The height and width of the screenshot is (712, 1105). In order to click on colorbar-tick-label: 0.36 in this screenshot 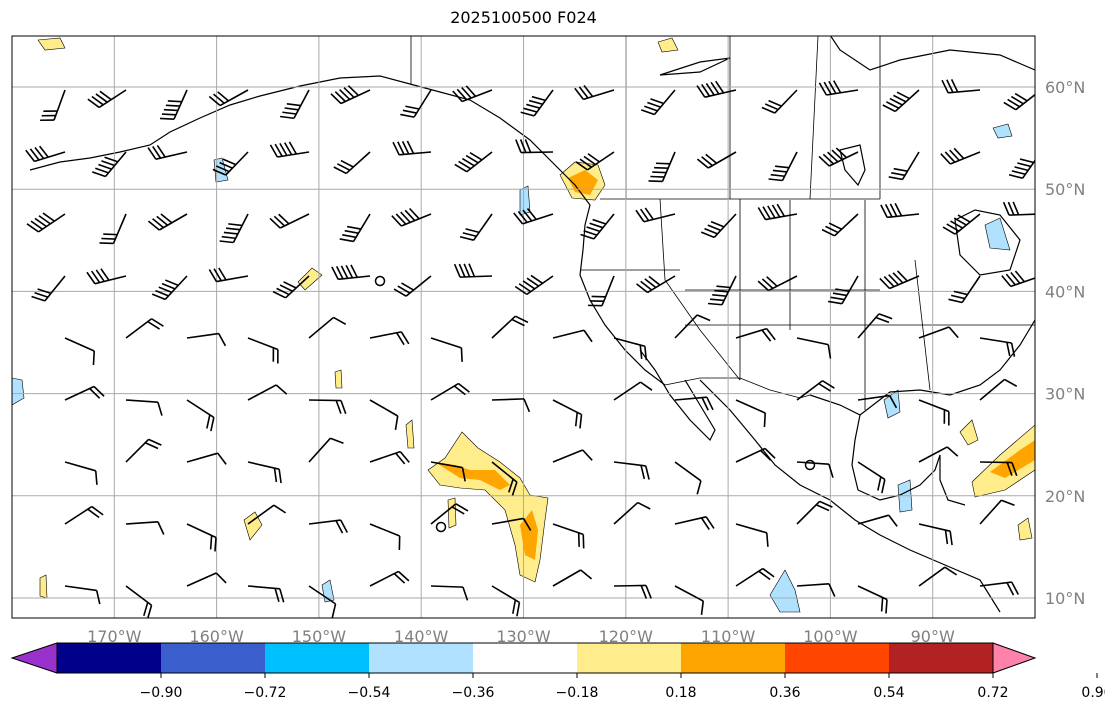, I will do `click(784, 693)`.